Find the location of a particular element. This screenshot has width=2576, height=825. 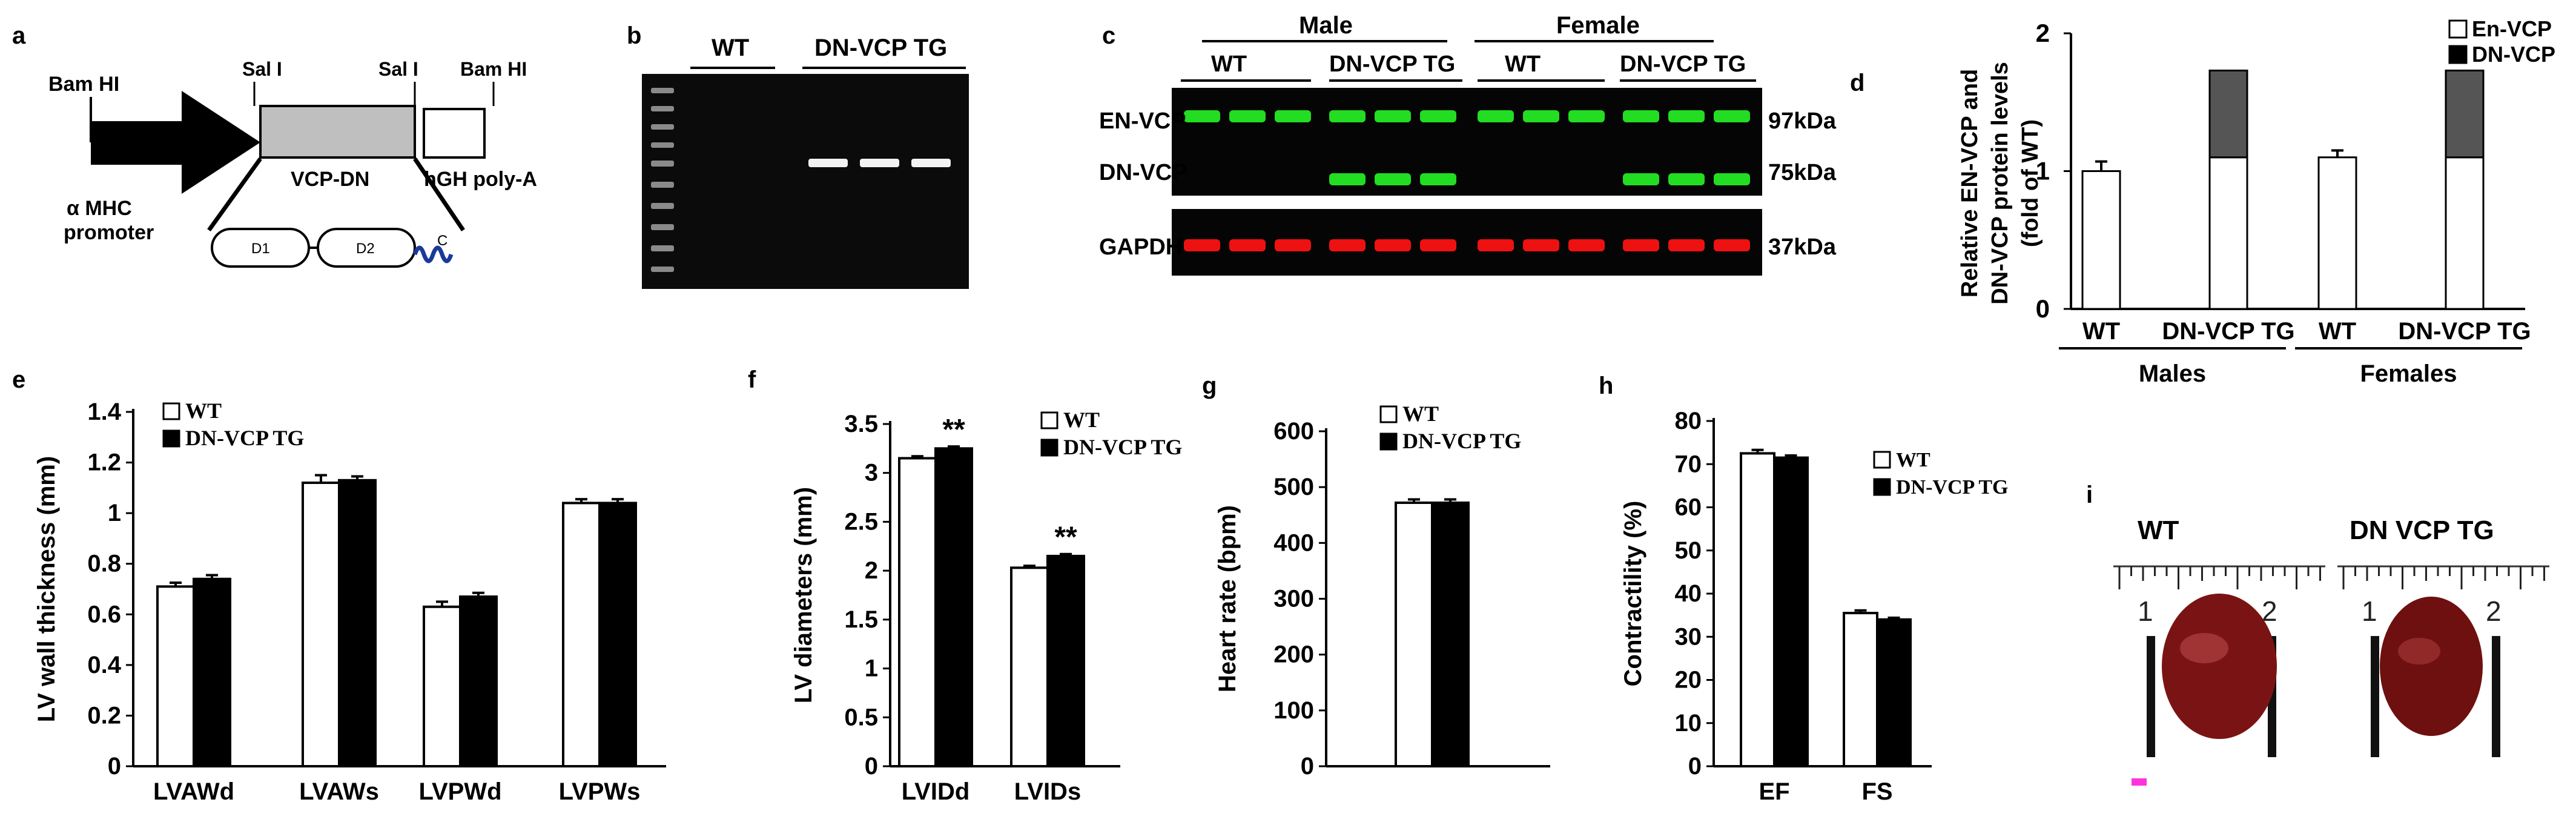

y-tick-label: 20 is located at coordinates (1688, 681).